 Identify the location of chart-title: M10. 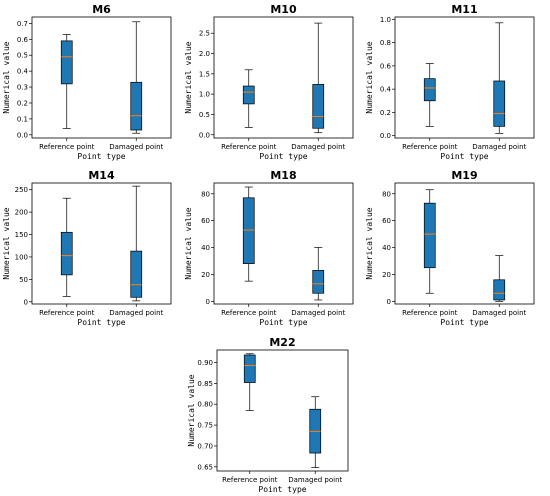
(283, 9).